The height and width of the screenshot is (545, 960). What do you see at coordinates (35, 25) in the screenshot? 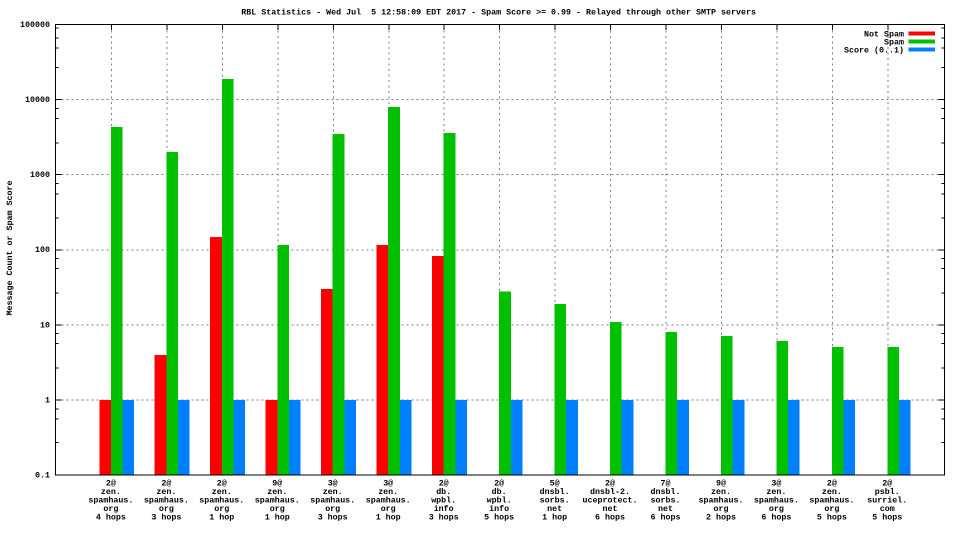
I see `svg-text: 100000` at bounding box center [35, 25].